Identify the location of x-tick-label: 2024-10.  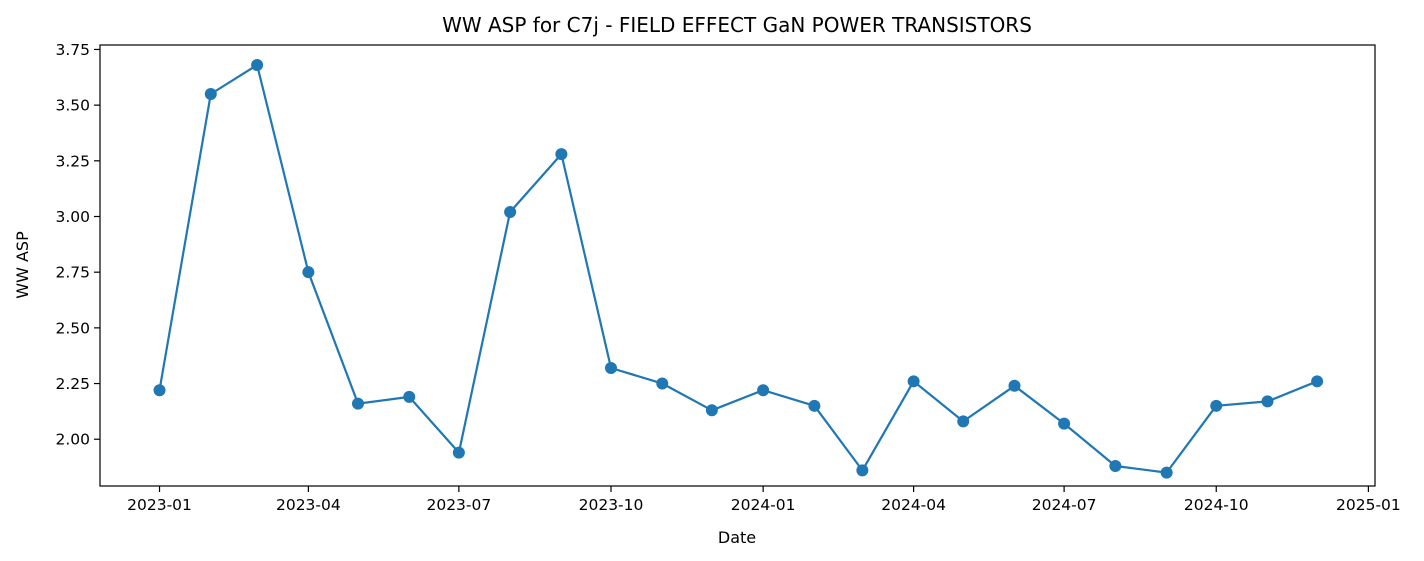
(1216, 505).